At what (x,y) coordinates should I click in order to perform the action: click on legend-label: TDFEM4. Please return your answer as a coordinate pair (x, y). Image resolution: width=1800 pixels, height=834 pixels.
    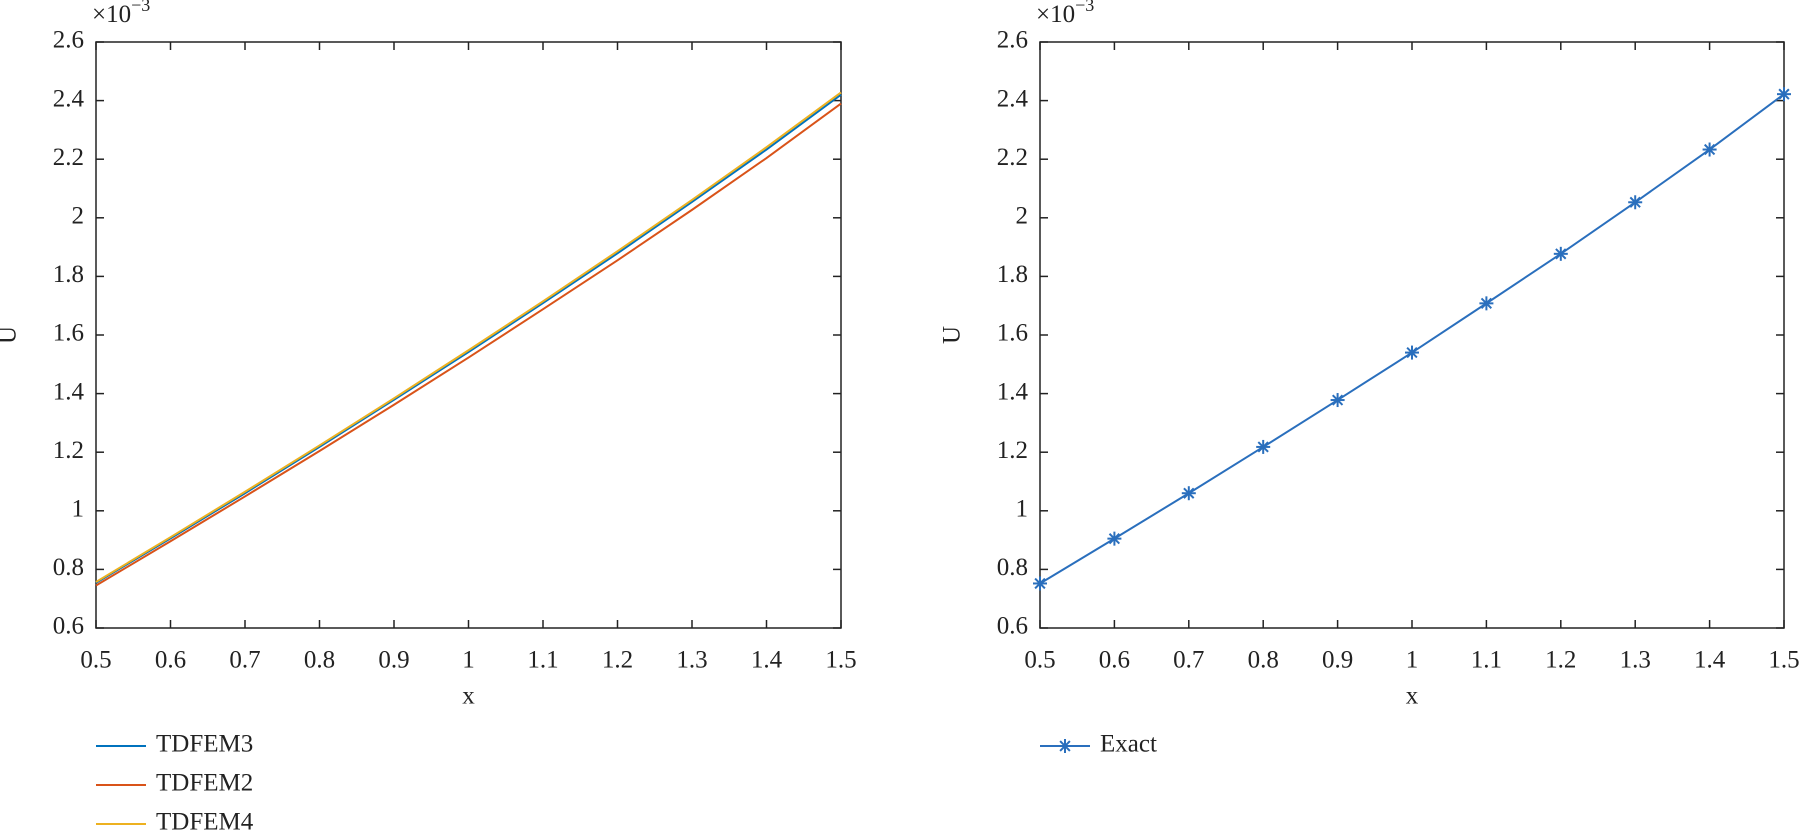
    Looking at the image, I should click on (205, 821).